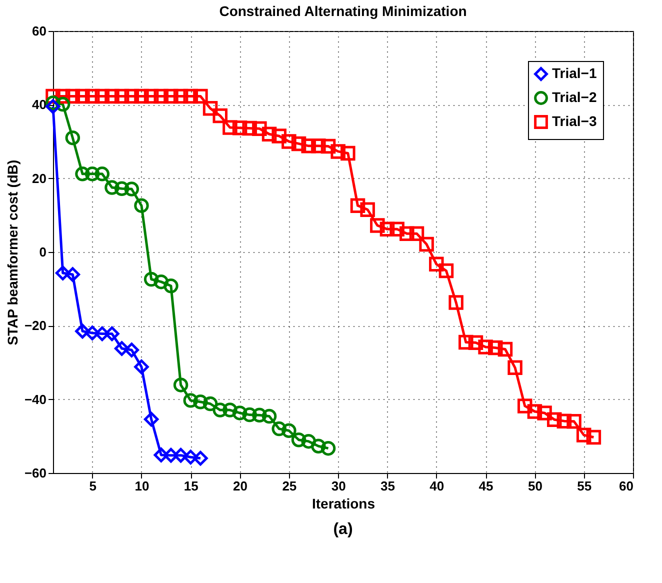  Describe the element at coordinates (338, 486) in the screenshot. I see `x-tick-label: 30` at that location.